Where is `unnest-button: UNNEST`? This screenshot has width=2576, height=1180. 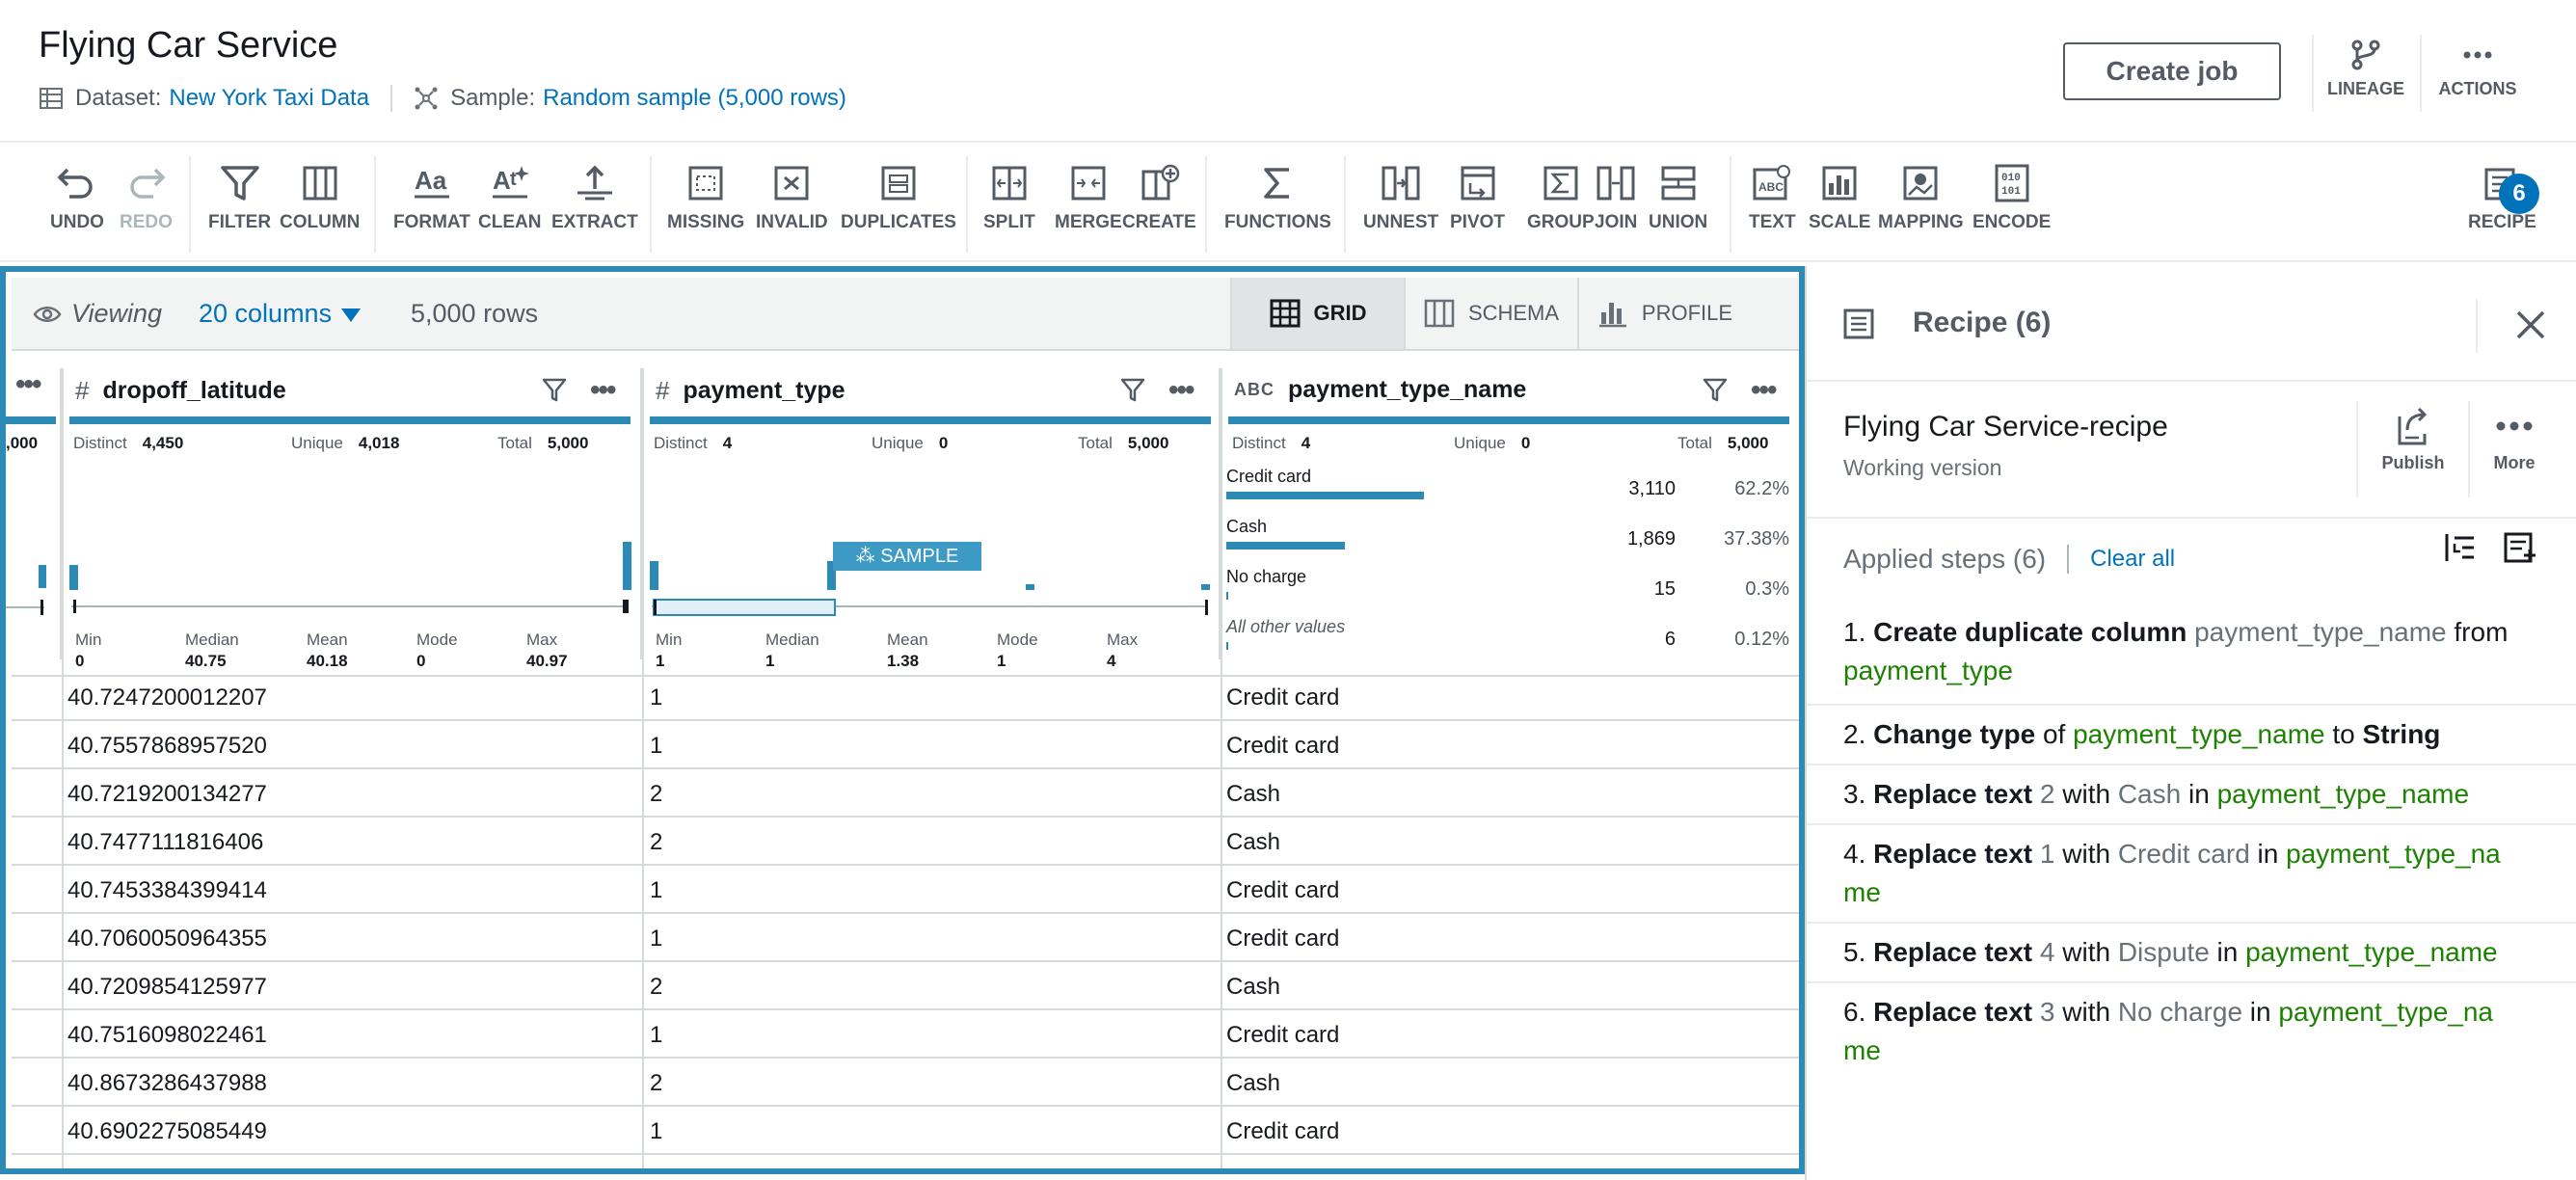
unnest-button: UNNEST is located at coordinates (1401, 198).